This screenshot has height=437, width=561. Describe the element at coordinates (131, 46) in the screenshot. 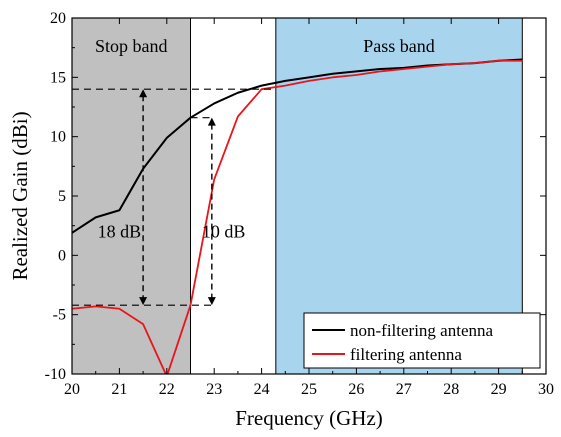

I see `band-label-stop: Stop band` at that location.